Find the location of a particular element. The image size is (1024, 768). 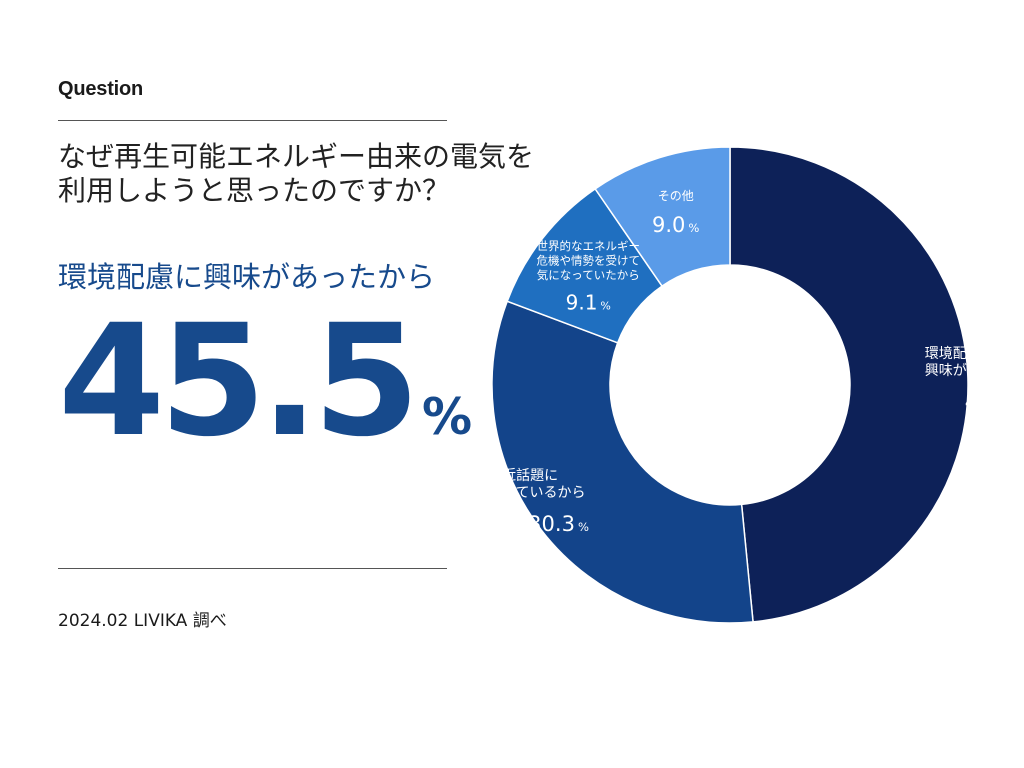

bottom-divider is located at coordinates (252, 568).